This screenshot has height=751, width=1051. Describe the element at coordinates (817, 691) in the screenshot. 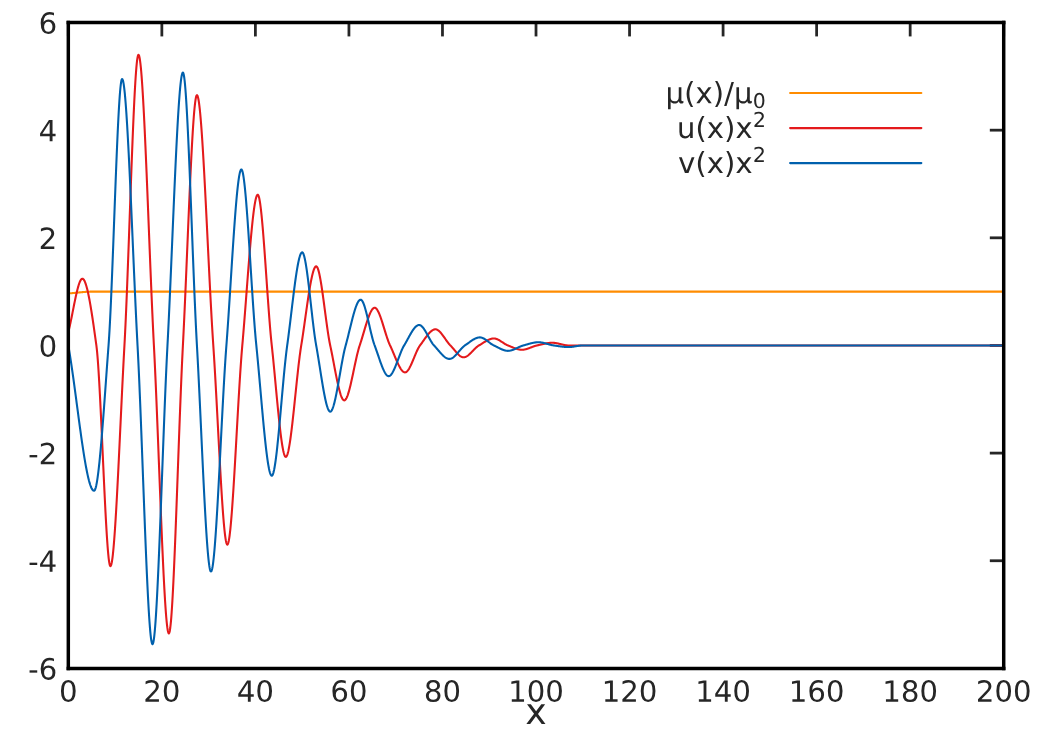

I see `x-tick-label: 160` at that location.